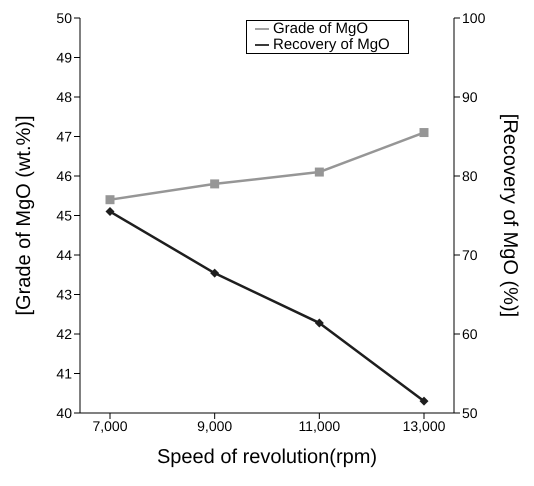 This screenshot has width=534, height=486. What do you see at coordinates (110, 426) in the screenshot?
I see `x-tick-label: 7,000` at bounding box center [110, 426].